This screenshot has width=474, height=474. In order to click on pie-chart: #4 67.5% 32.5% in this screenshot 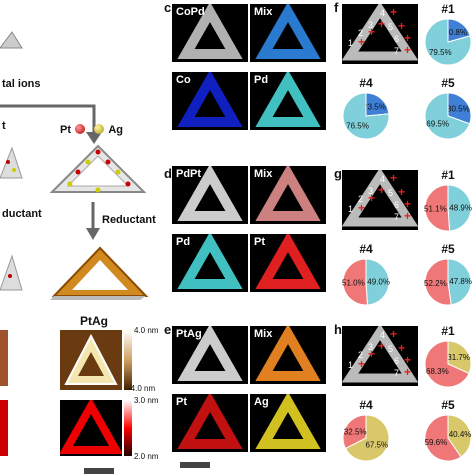, I will do `click(366, 430)`.